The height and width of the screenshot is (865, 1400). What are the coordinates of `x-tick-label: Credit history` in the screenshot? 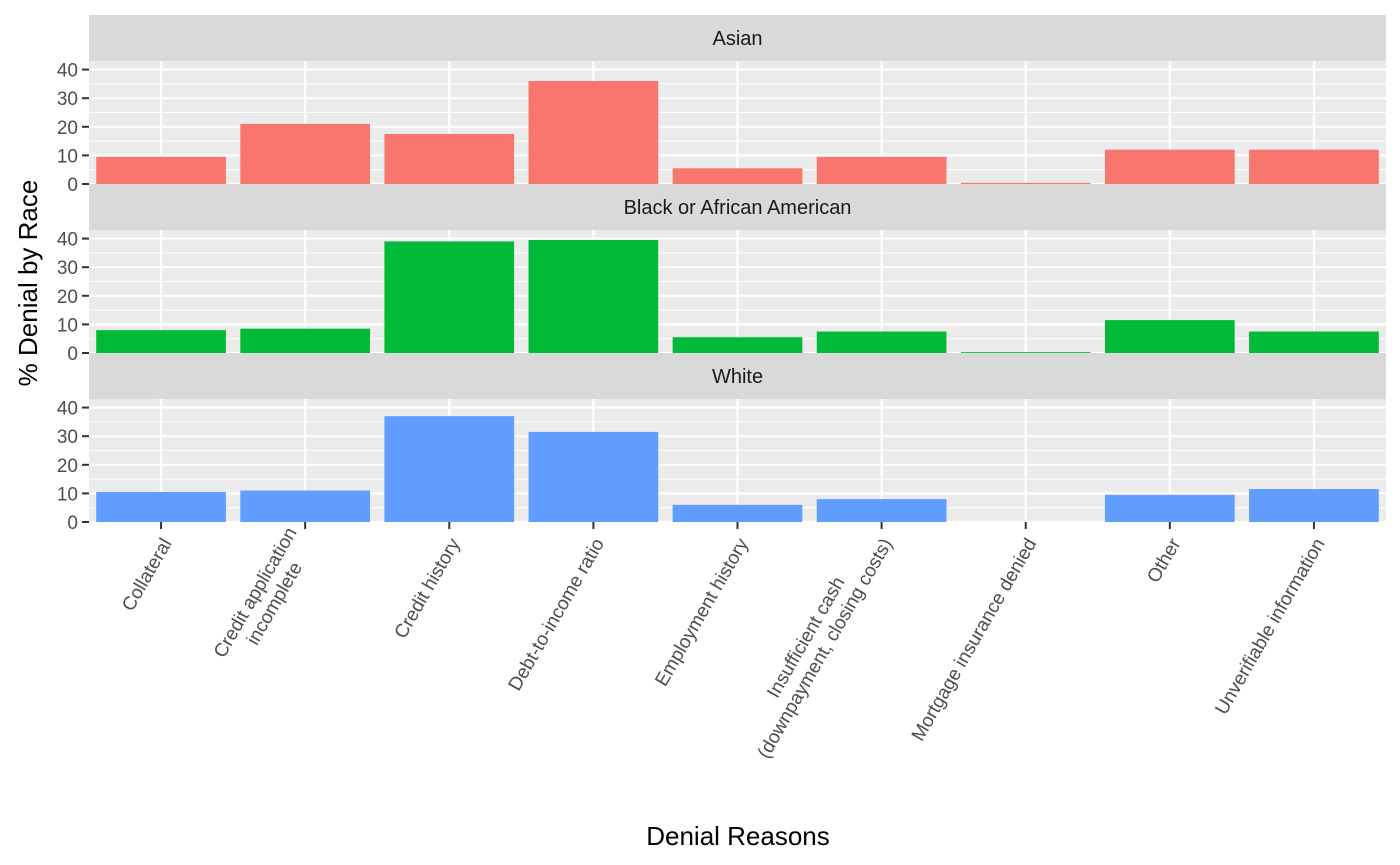 It's located at (428, 589).